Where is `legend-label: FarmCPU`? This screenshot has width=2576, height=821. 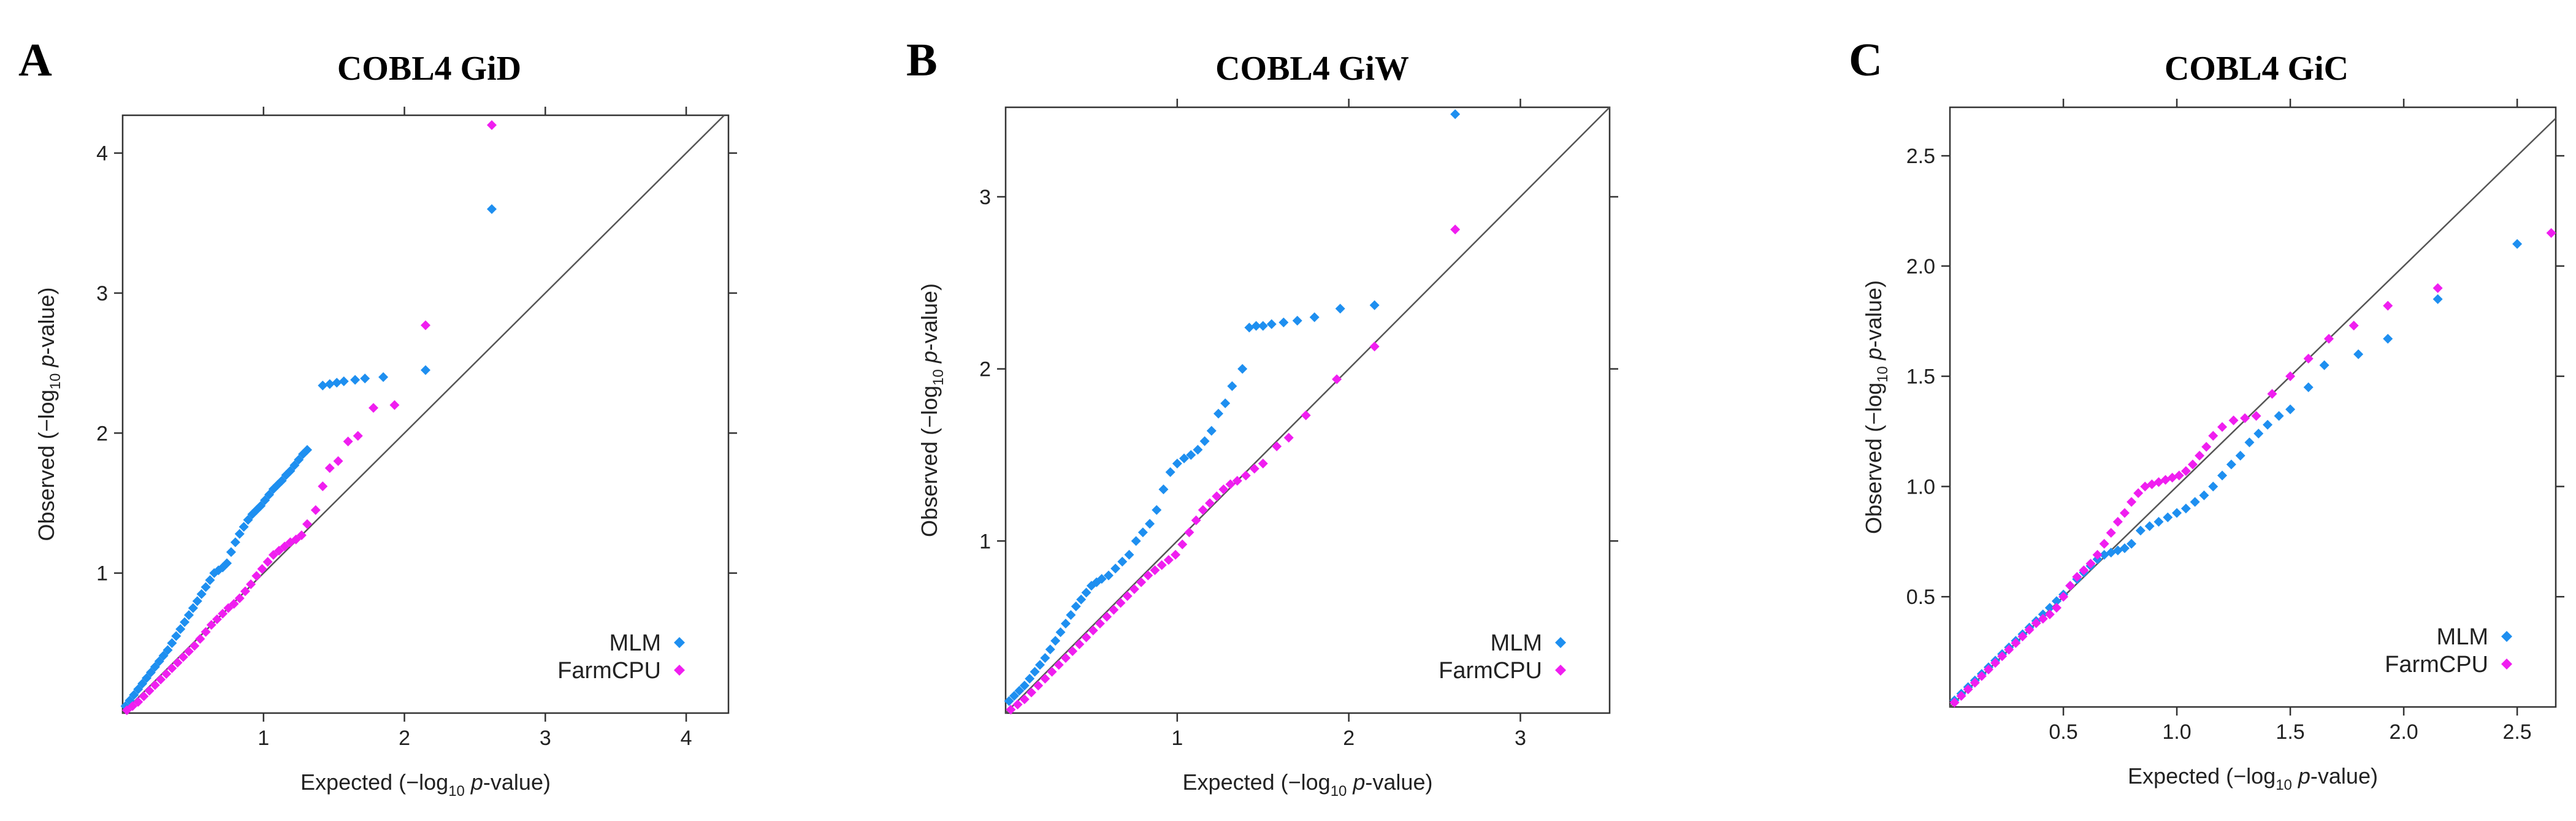 legend-label: FarmCPU is located at coordinates (609, 671).